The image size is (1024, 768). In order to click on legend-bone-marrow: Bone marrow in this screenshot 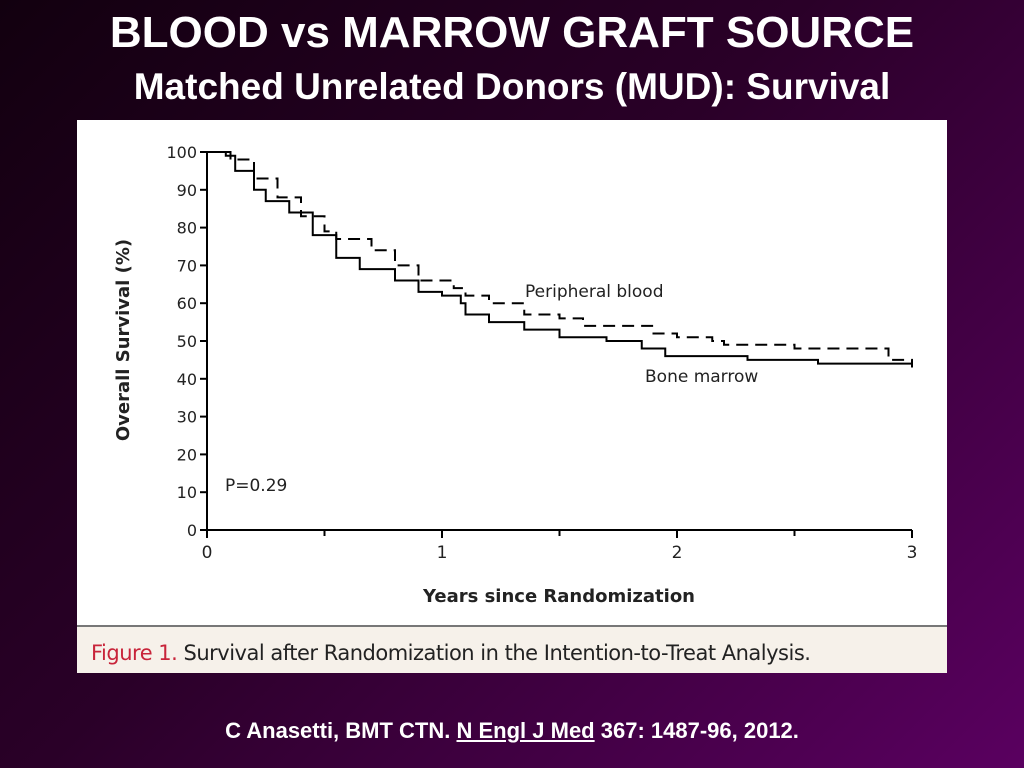, I will do `click(701, 377)`.